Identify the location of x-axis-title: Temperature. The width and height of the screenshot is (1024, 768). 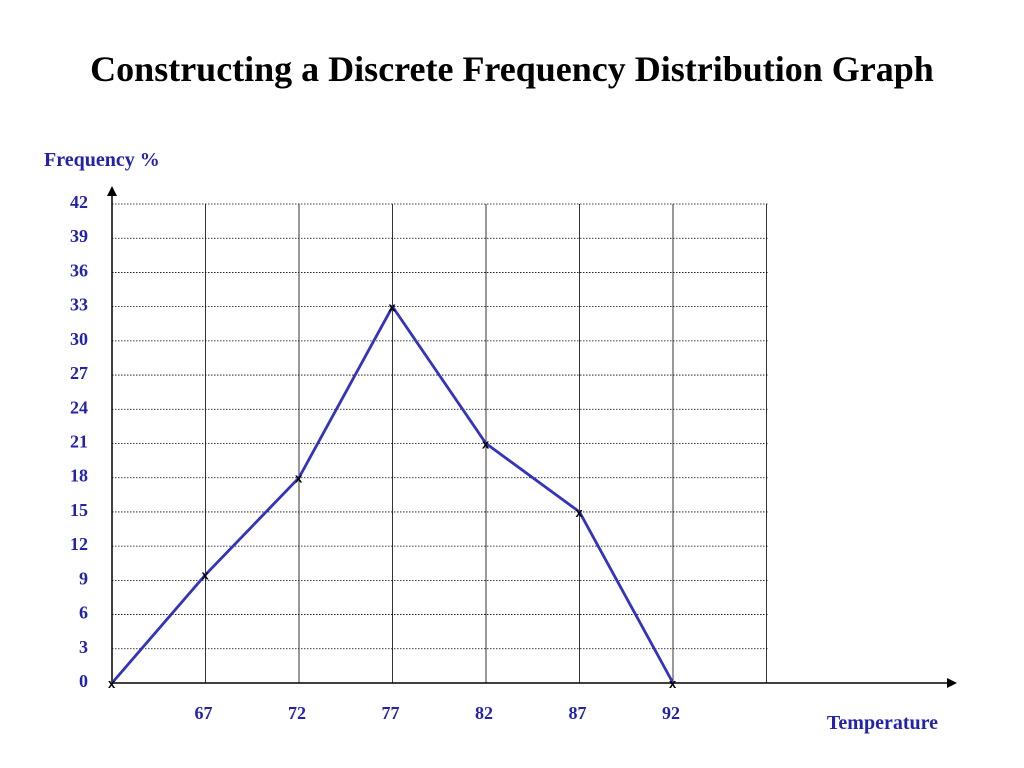
(882, 723).